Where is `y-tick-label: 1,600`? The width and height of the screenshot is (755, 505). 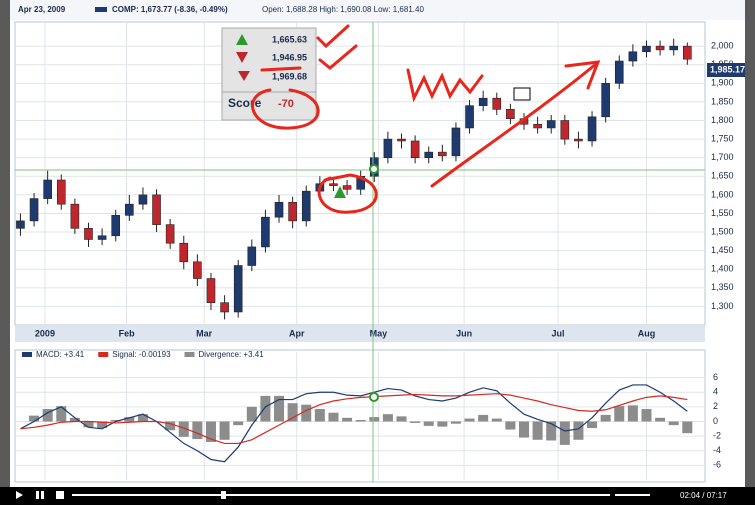
y-tick-label: 1,600 is located at coordinates (722, 194).